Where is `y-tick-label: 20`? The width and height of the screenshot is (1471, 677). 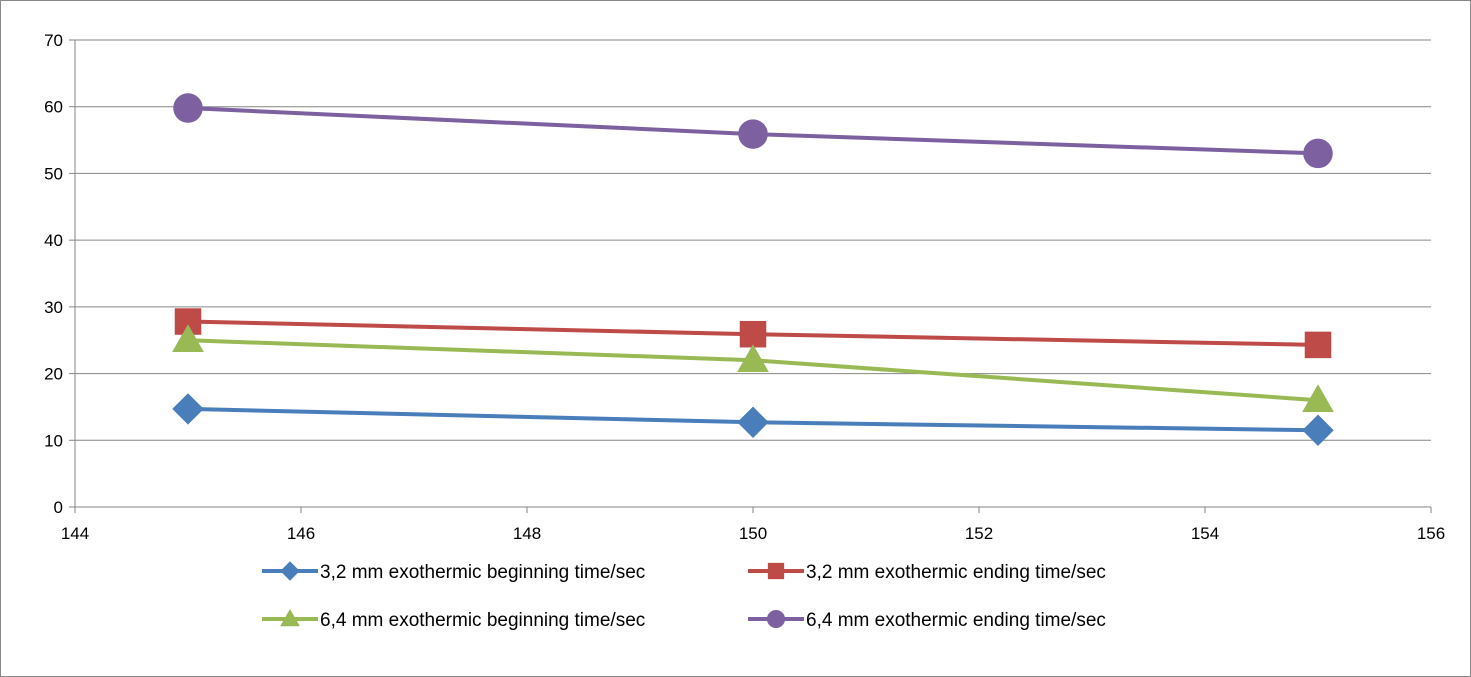 y-tick-label: 20 is located at coordinates (53, 374).